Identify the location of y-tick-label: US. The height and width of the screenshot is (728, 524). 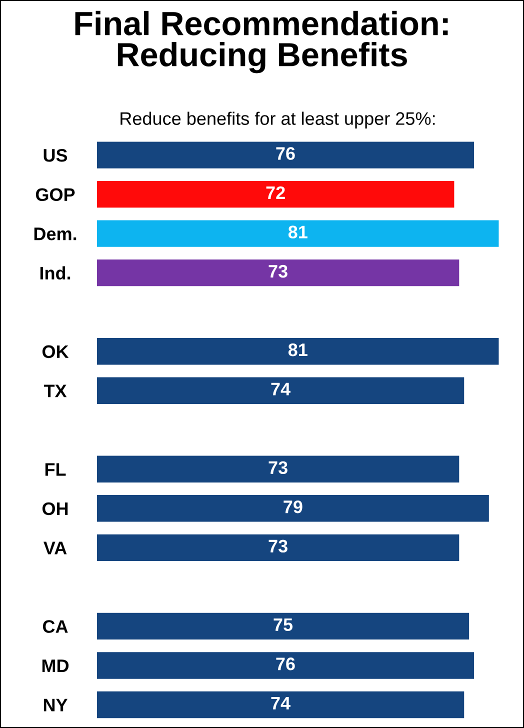
(56, 155).